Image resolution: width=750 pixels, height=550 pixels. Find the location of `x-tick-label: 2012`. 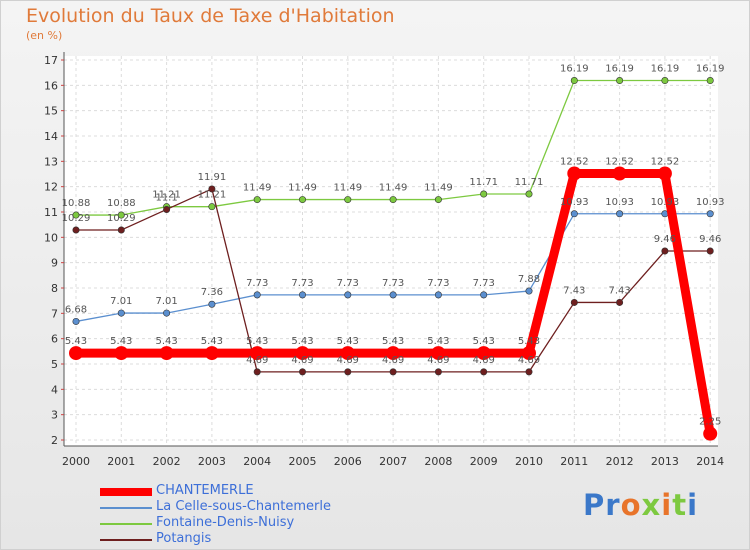

x-tick-label: 2012 is located at coordinates (620, 461).